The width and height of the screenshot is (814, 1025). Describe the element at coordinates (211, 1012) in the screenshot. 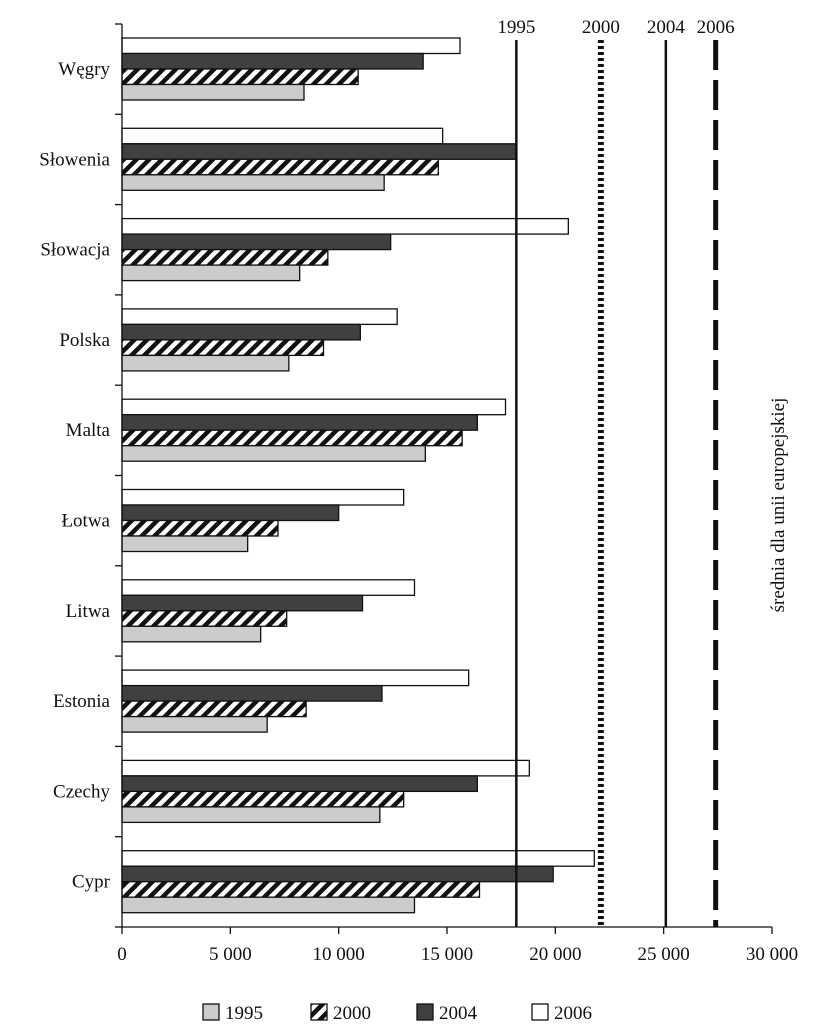

I see `legend-swatch-1995` at that location.